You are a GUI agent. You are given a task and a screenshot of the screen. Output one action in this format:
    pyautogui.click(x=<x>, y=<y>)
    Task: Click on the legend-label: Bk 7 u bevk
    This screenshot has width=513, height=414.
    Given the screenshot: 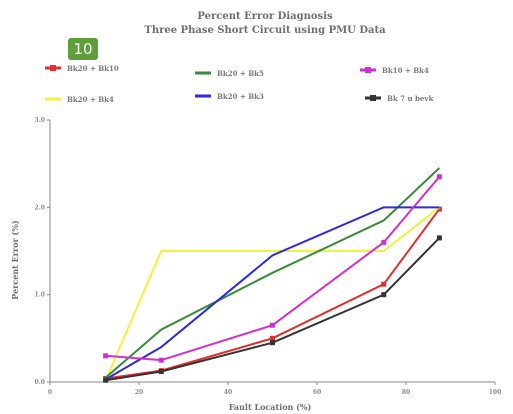 What is the action you would take?
    pyautogui.click(x=410, y=98)
    